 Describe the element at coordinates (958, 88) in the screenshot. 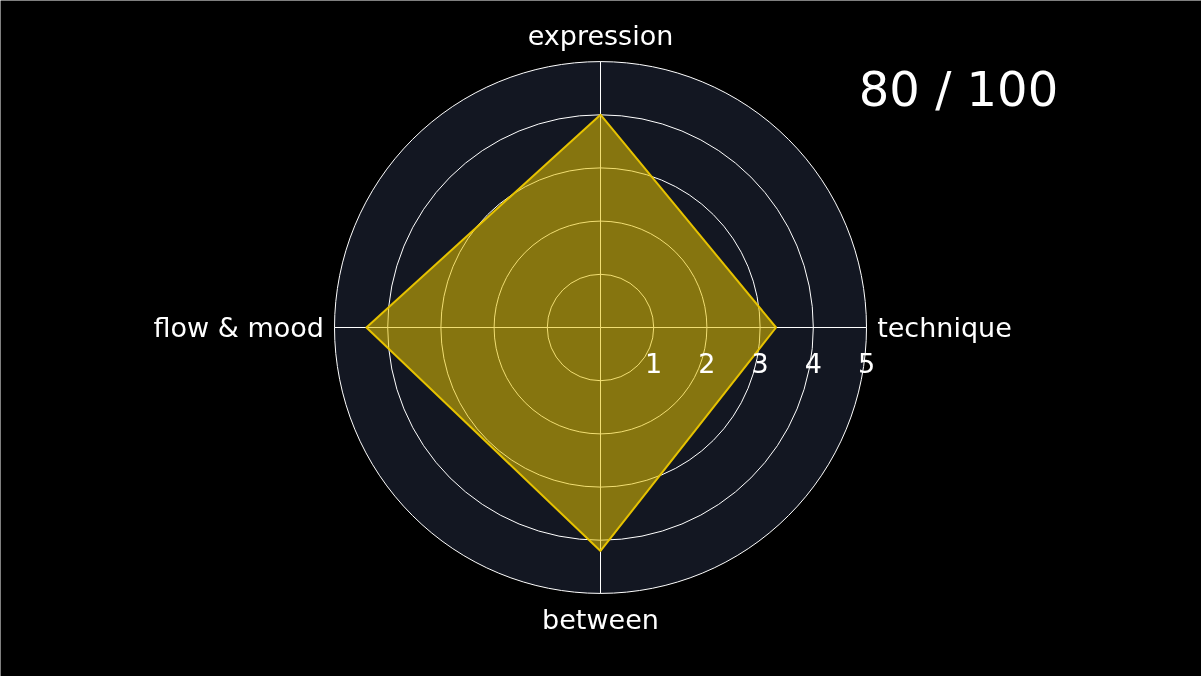

I see `text: 80 / 100` at that location.